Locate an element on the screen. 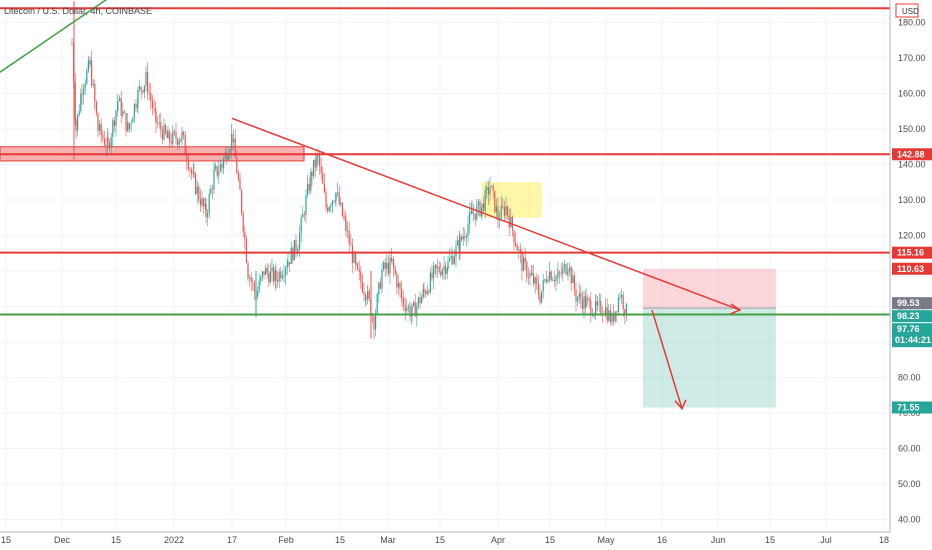 The width and height of the screenshot is (932, 550). x-tick-label: May is located at coordinates (606, 540).